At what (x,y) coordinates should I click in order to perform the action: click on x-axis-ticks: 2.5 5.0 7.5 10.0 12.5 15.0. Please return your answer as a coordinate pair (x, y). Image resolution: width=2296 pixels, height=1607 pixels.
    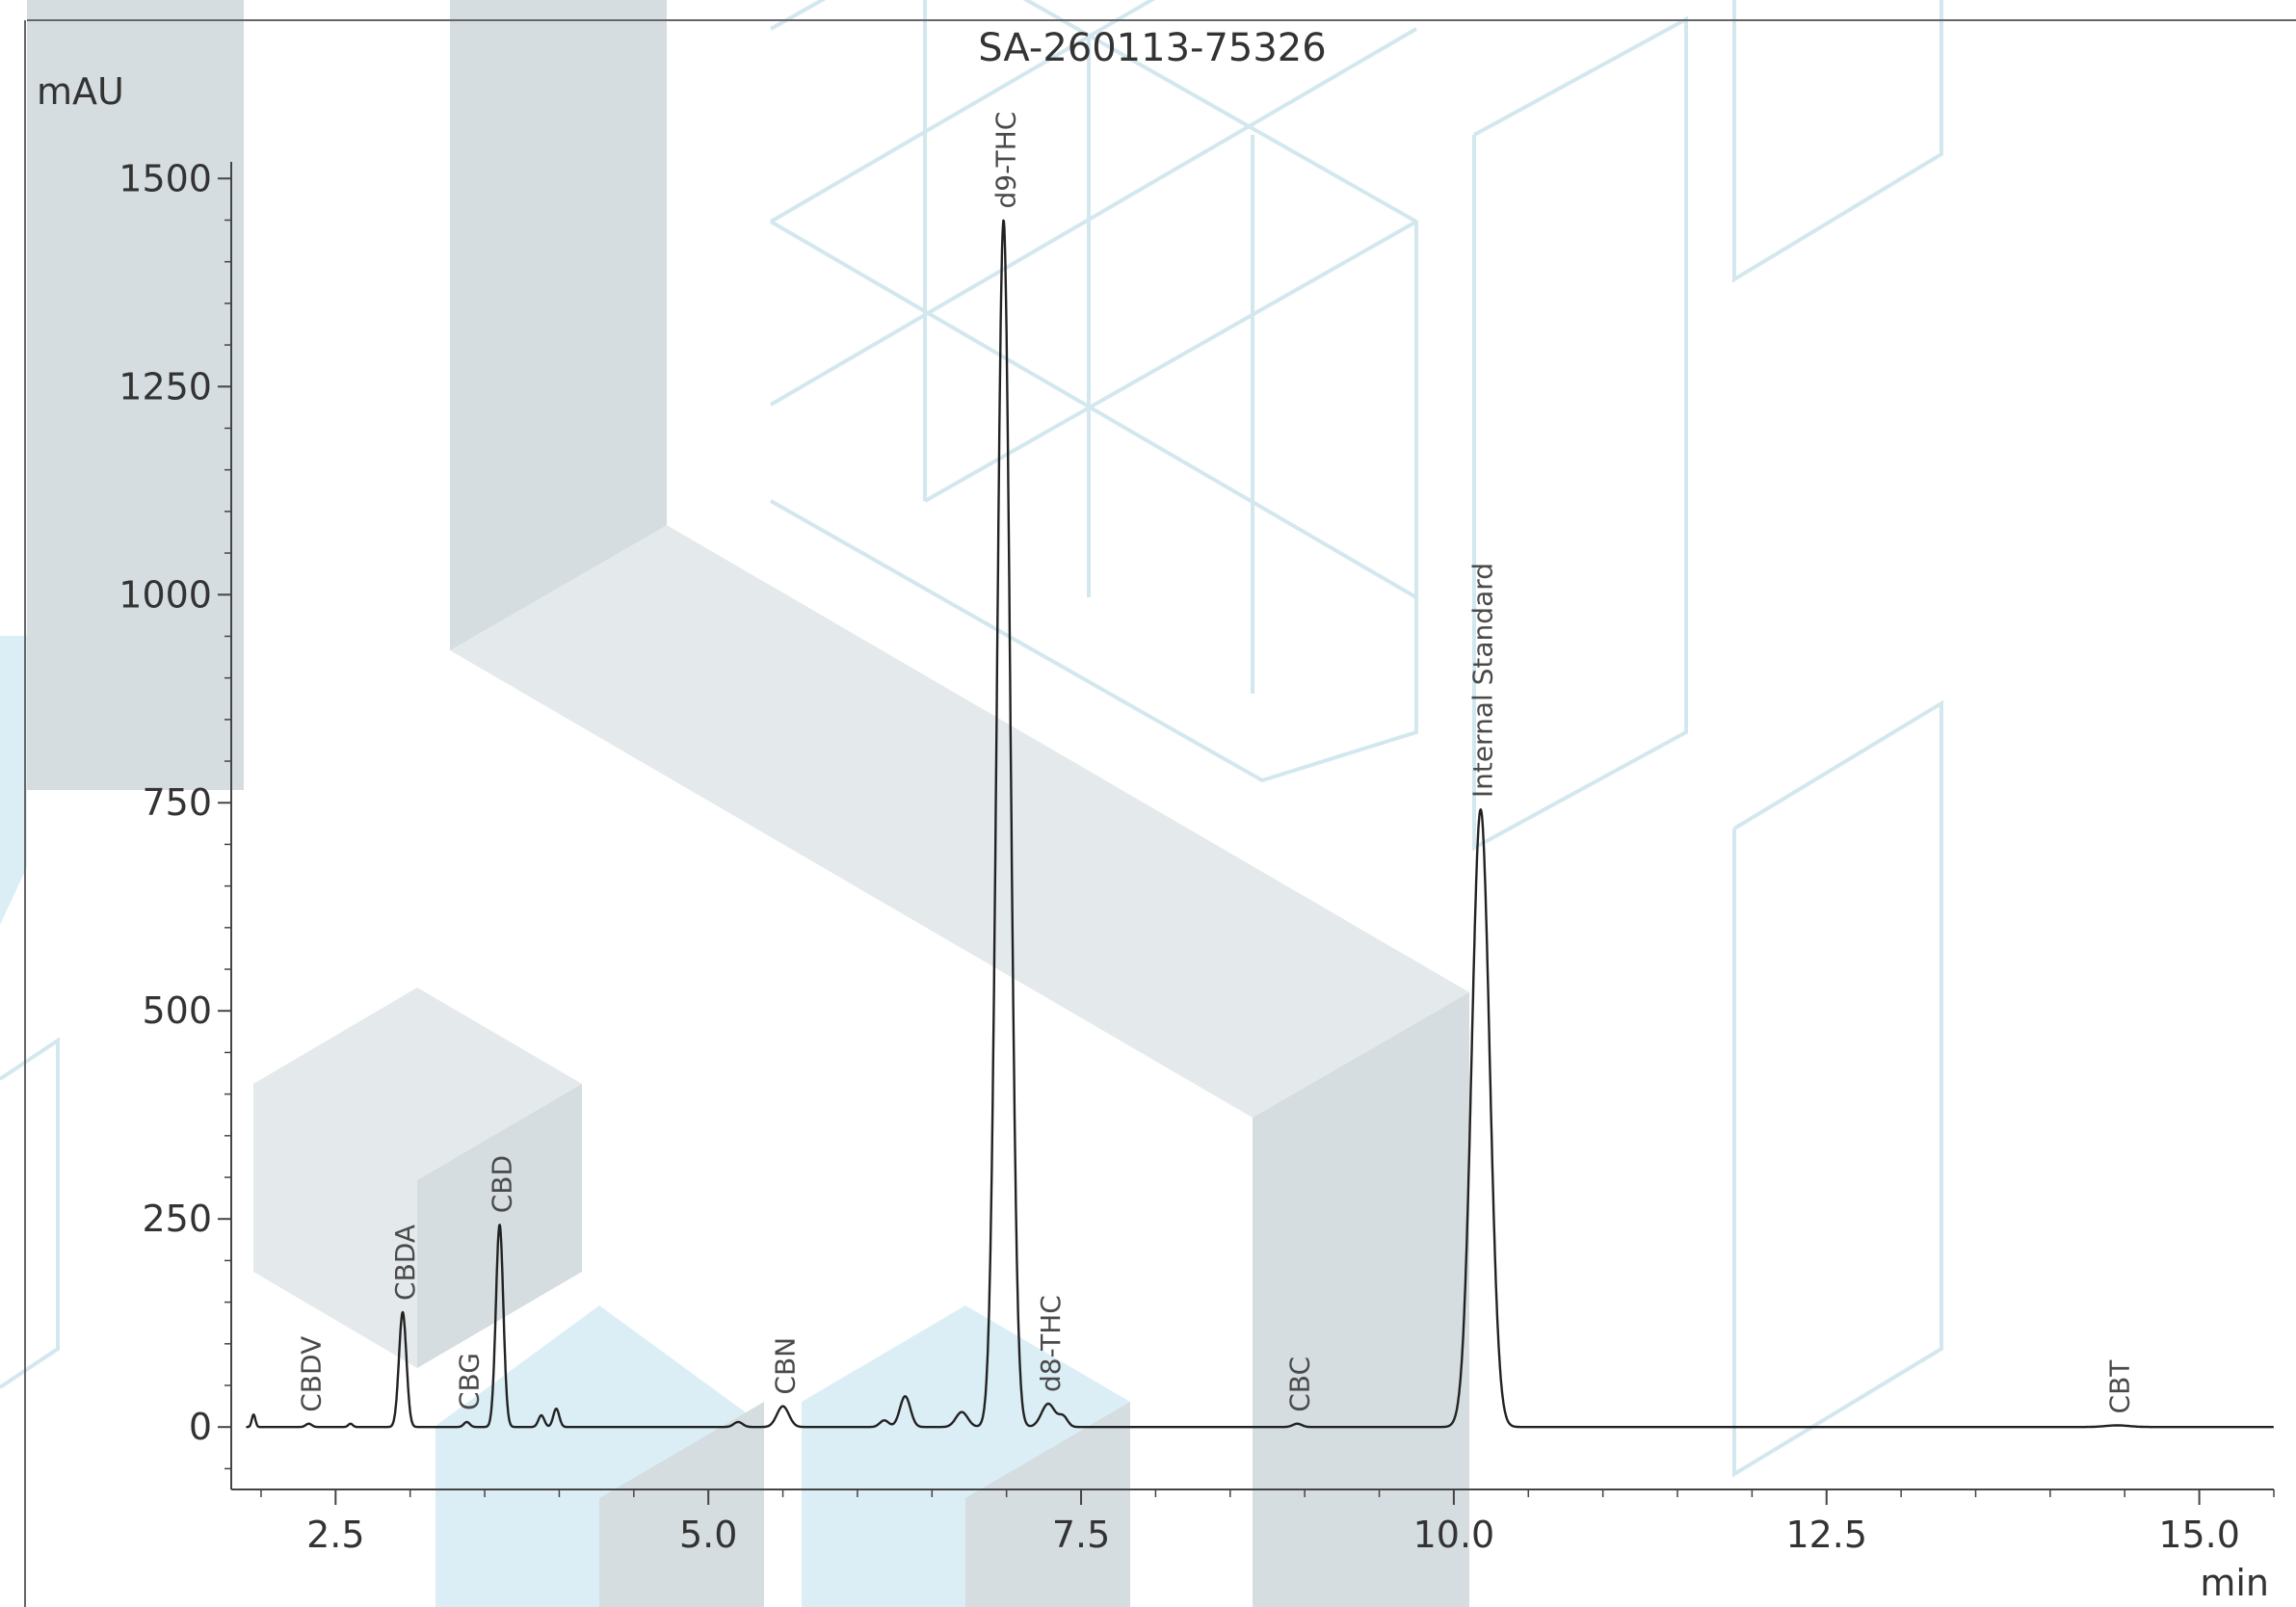
    Looking at the image, I should click on (1268, 1522).